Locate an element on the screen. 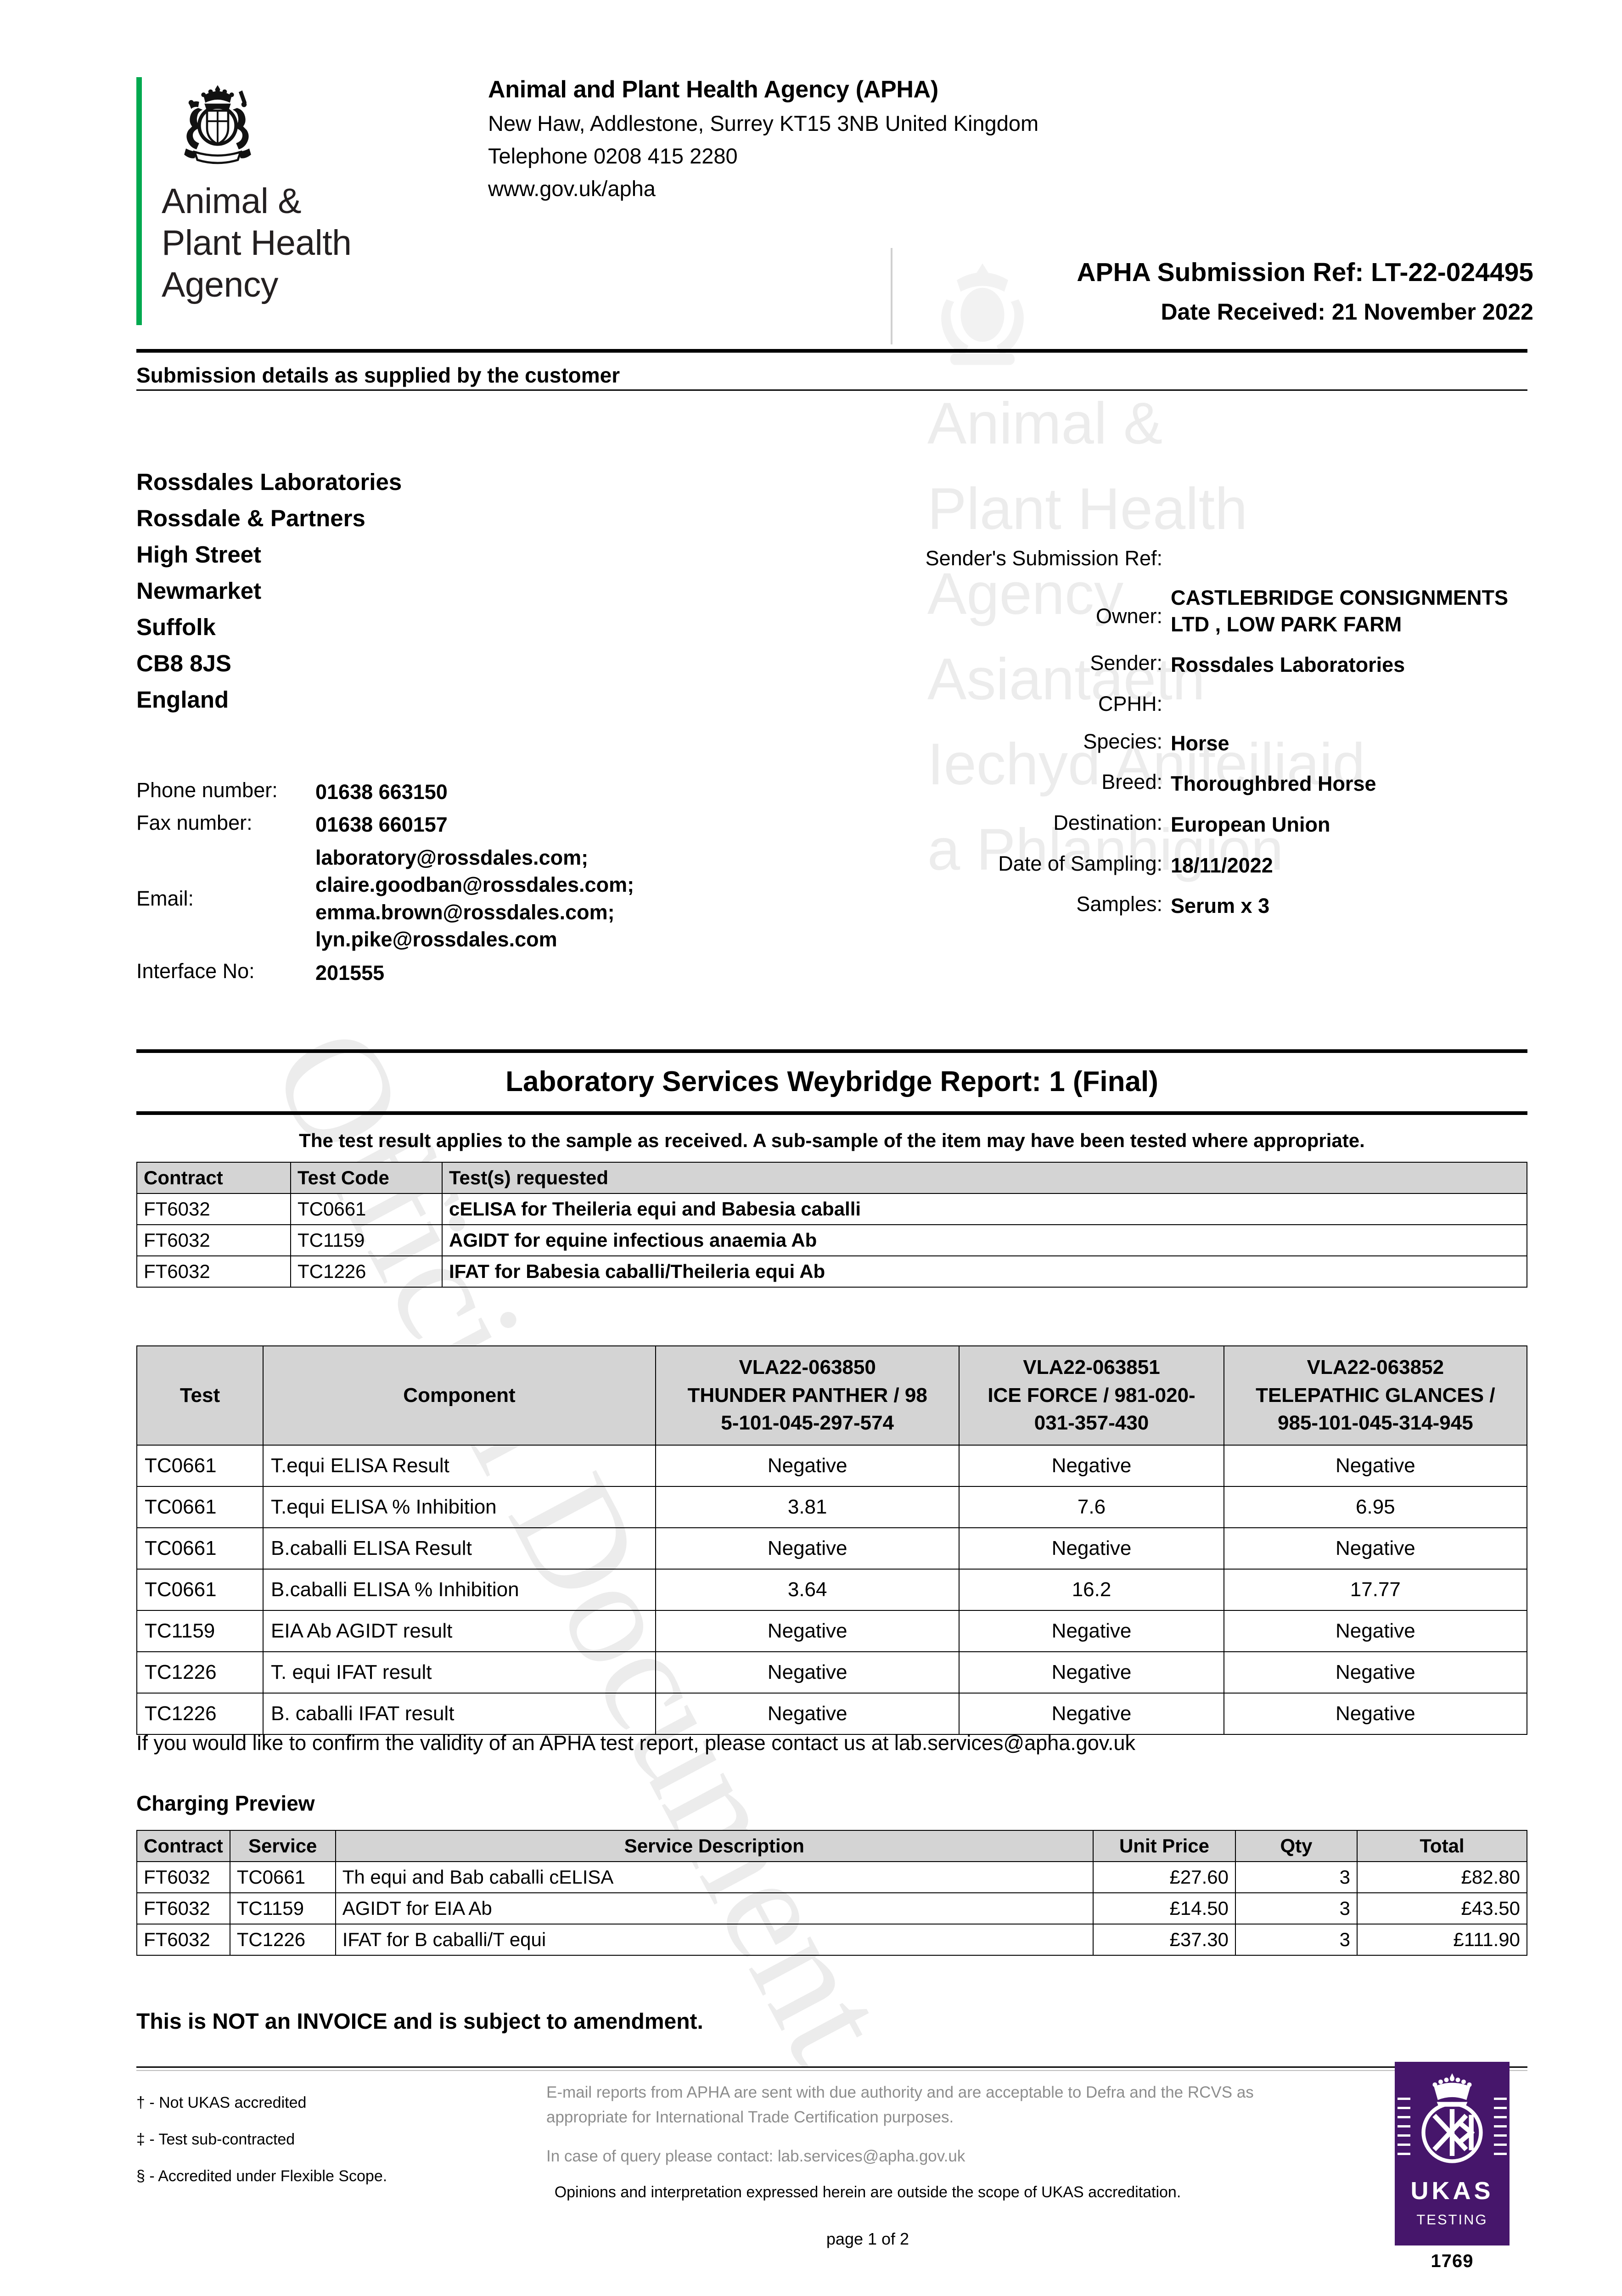 The width and height of the screenshot is (1622, 2296). sample-id: VLA22-063852 is located at coordinates (1375, 1367).